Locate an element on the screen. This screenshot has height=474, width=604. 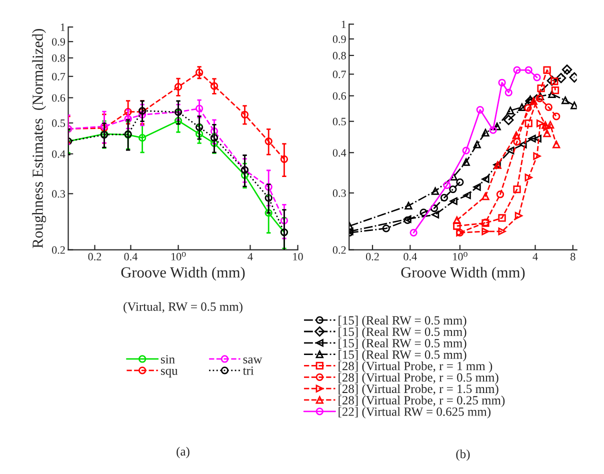
legend-label: [28] (Virtual Probe, r = 1 mm ) is located at coordinates (415, 367).